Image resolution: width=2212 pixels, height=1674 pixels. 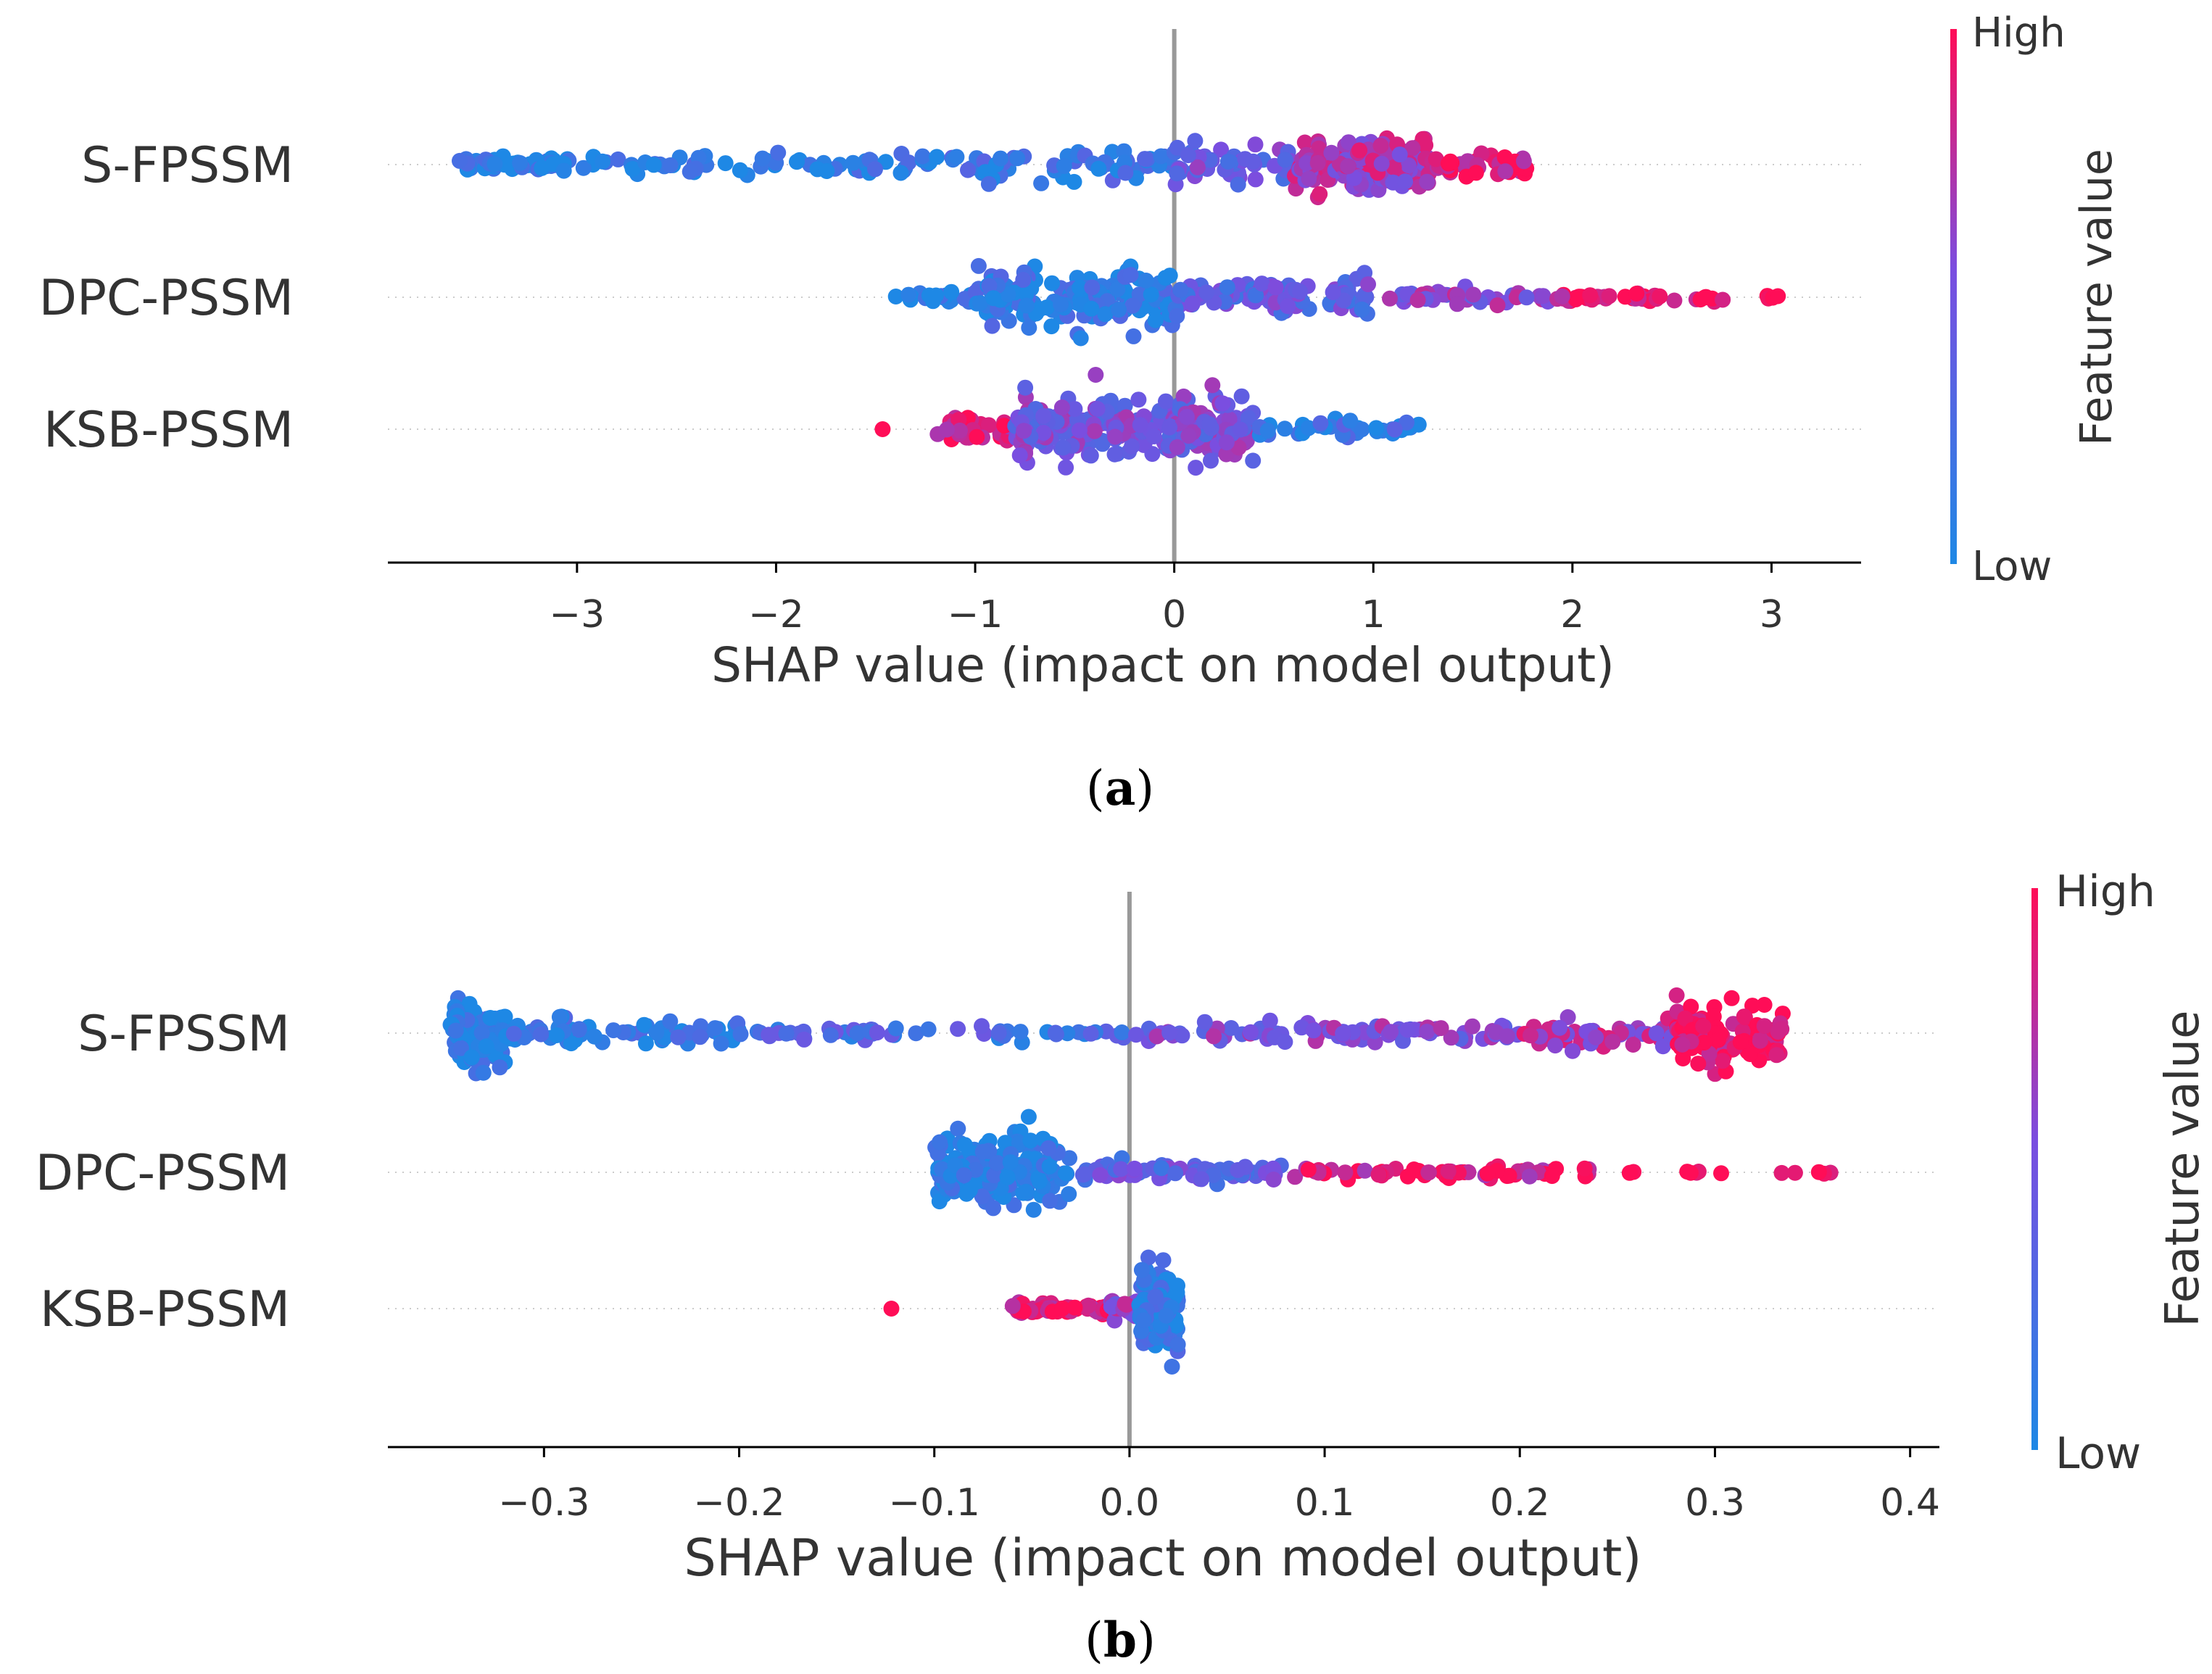 What do you see at coordinates (776, 615) in the screenshot?
I see `x-tick-label: −2` at bounding box center [776, 615].